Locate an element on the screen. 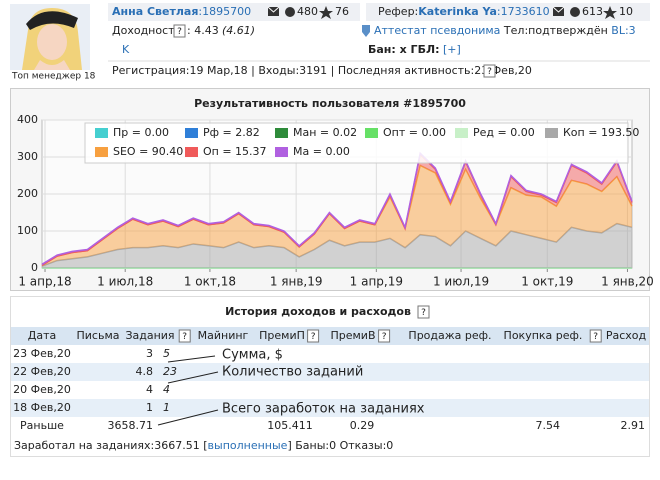 The image size is (660, 480). annotation: Сумма, $ is located at coordinates (252, 355).